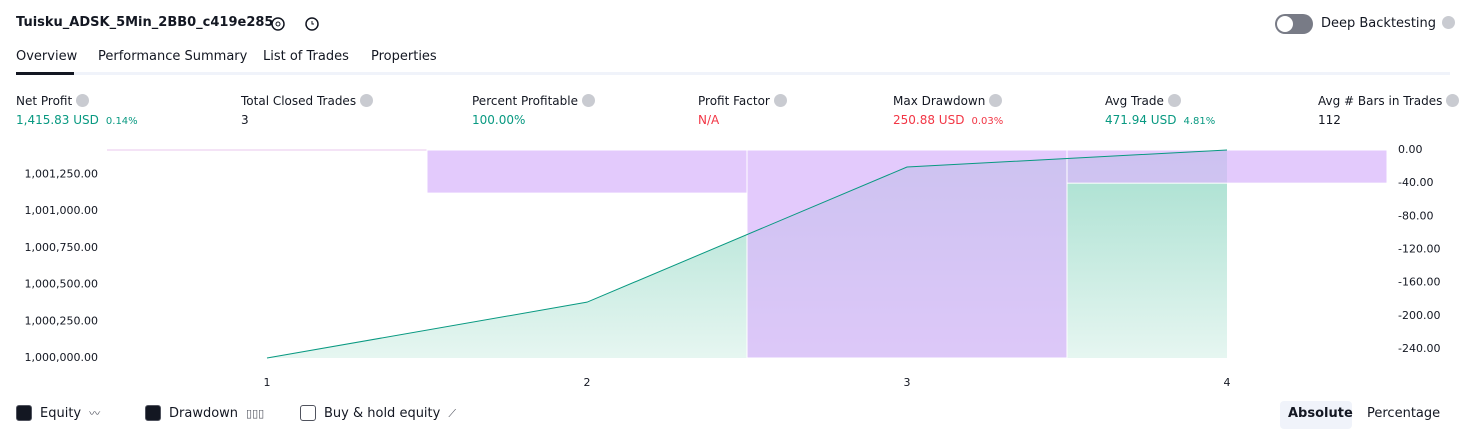  What do you see at coordinates (452, 413) in the screenshot?
I see `legend-icon: ⟋` at bounding box center [452, 413].